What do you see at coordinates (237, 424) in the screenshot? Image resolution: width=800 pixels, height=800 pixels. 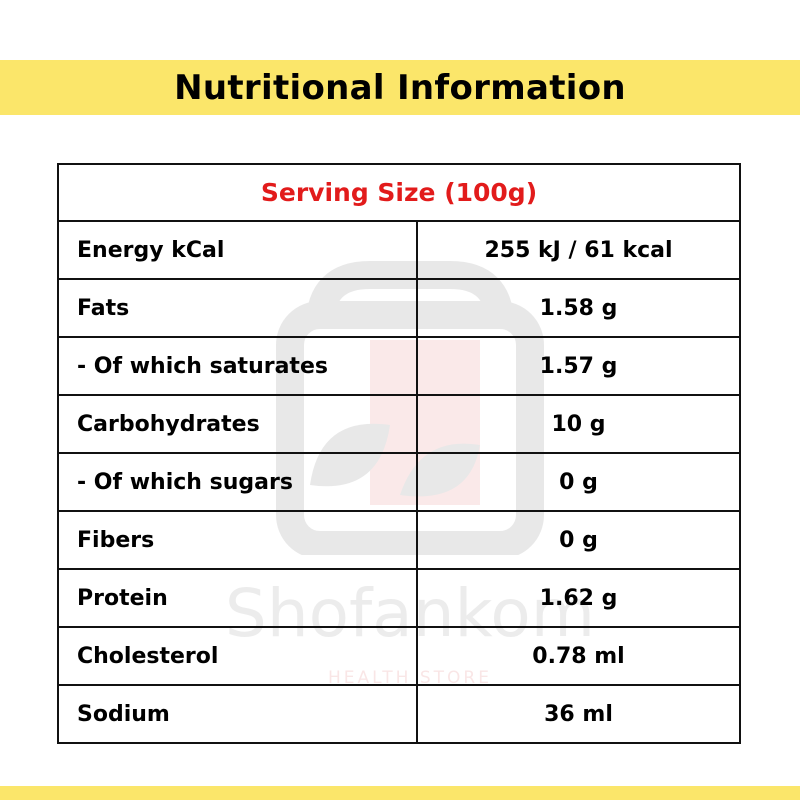 I see `nutrient-name: Carbohydrates` at bounding box center [237, 424].